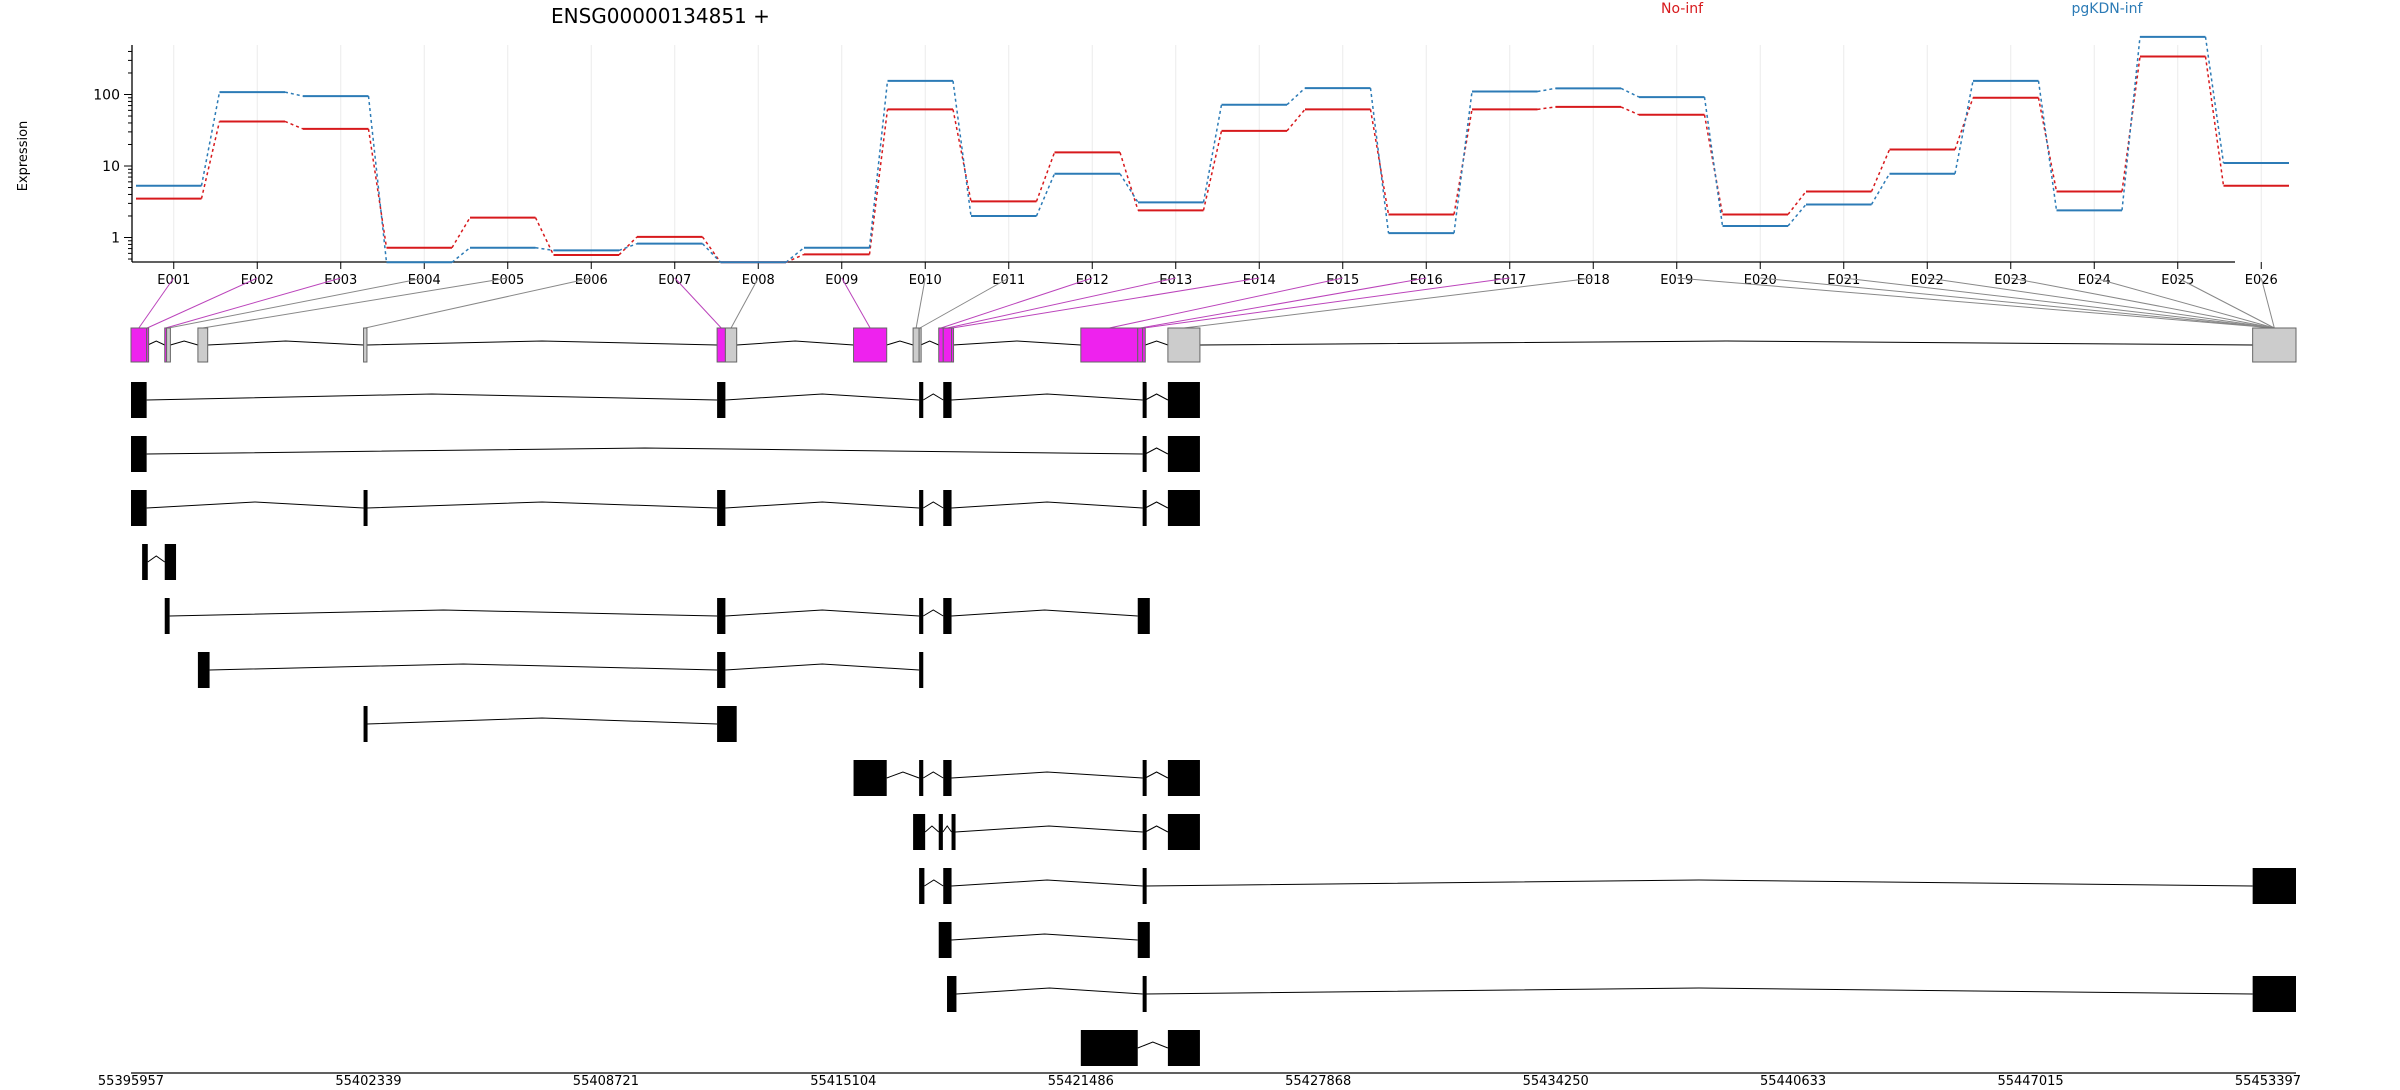 Image resolution: width=2400 pixels, height=1090 pixels. What do you see at coordinates (2177, 280) in the screenshot?
I see `exon-tick-label: E025` at bounding box center [2177, 280].